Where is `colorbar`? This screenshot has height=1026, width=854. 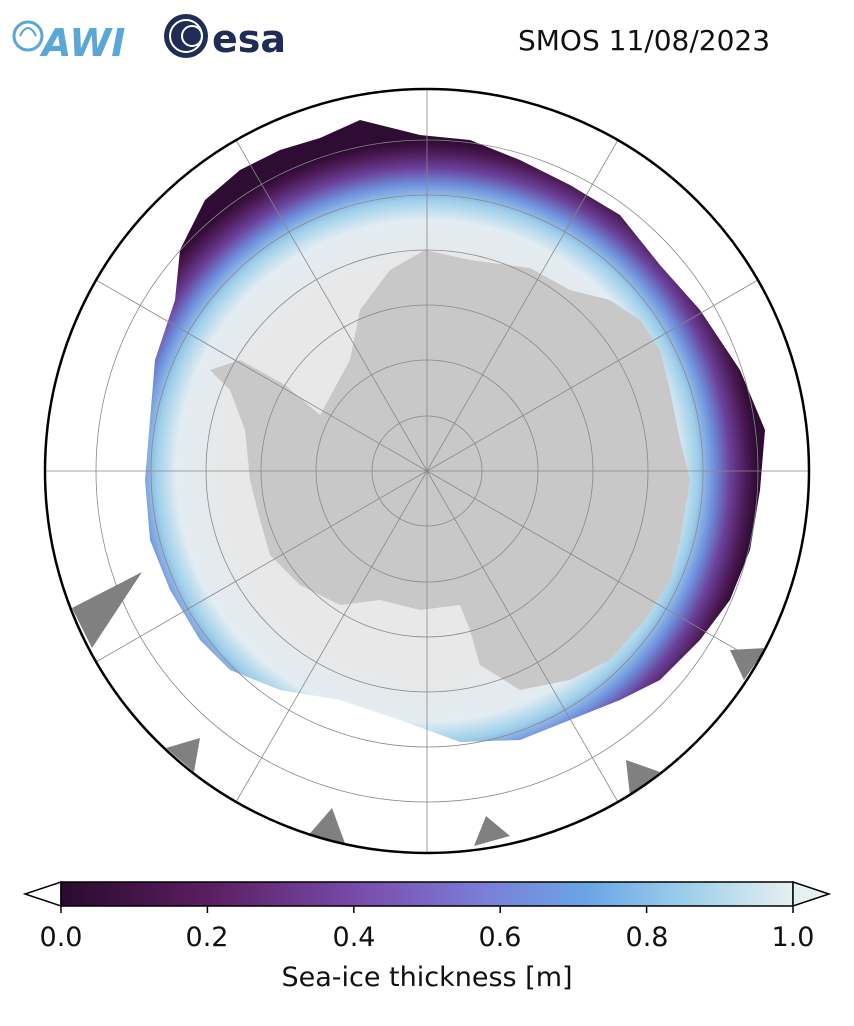
colorbar is located at coordinates (427, 896).